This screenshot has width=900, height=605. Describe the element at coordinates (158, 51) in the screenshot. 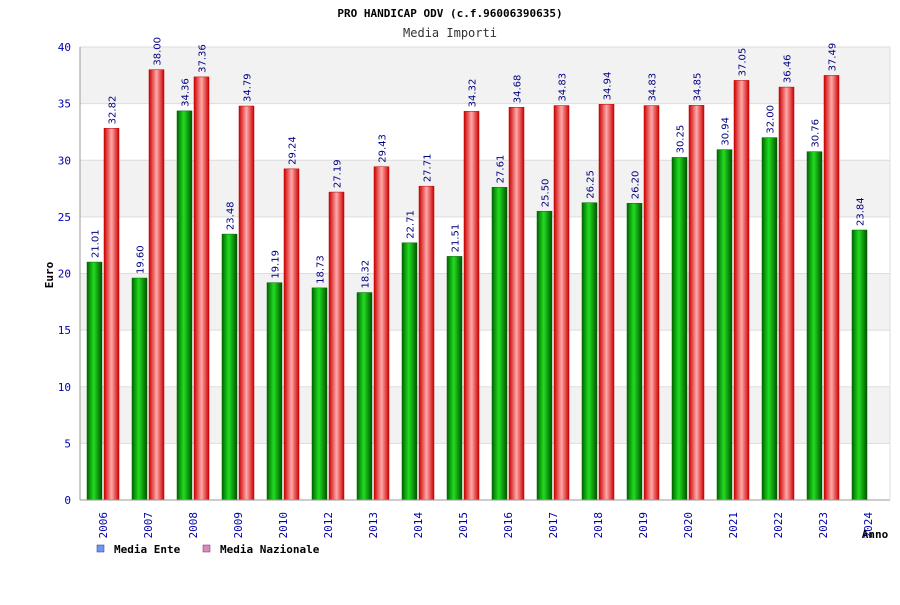

I see `data-label: 38.00` at that location.